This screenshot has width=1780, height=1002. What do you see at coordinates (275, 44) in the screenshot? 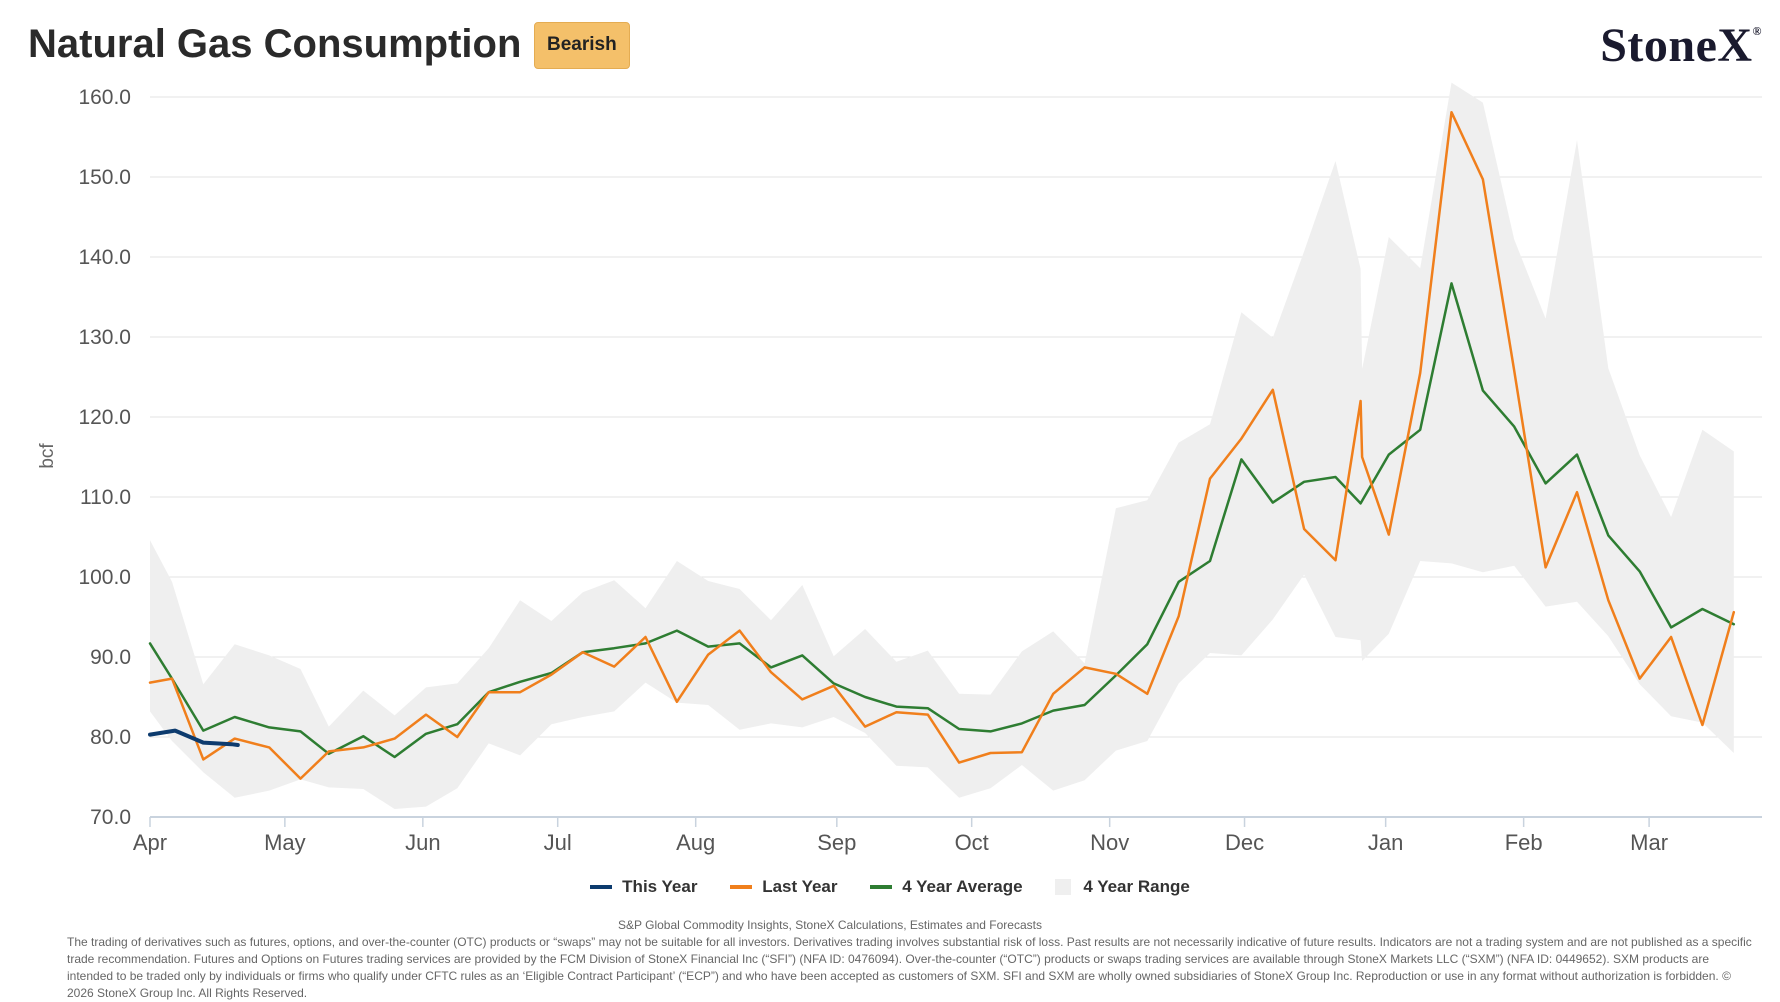
I see `chart-title: Natural Gas Consumption` at bounding box center [275, 44].